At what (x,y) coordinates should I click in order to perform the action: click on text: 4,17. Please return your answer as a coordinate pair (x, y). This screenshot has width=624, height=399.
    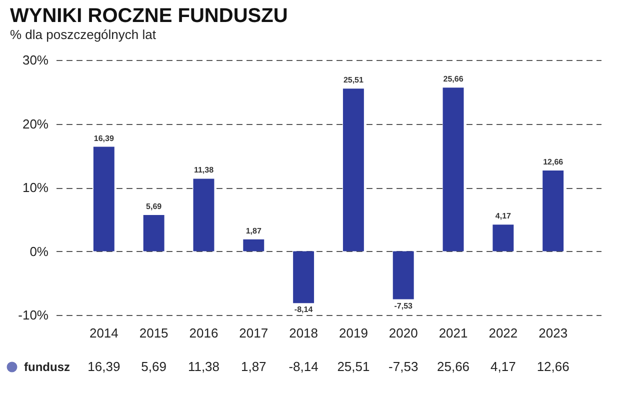
    Looking at the image, I should click on (503, 216).